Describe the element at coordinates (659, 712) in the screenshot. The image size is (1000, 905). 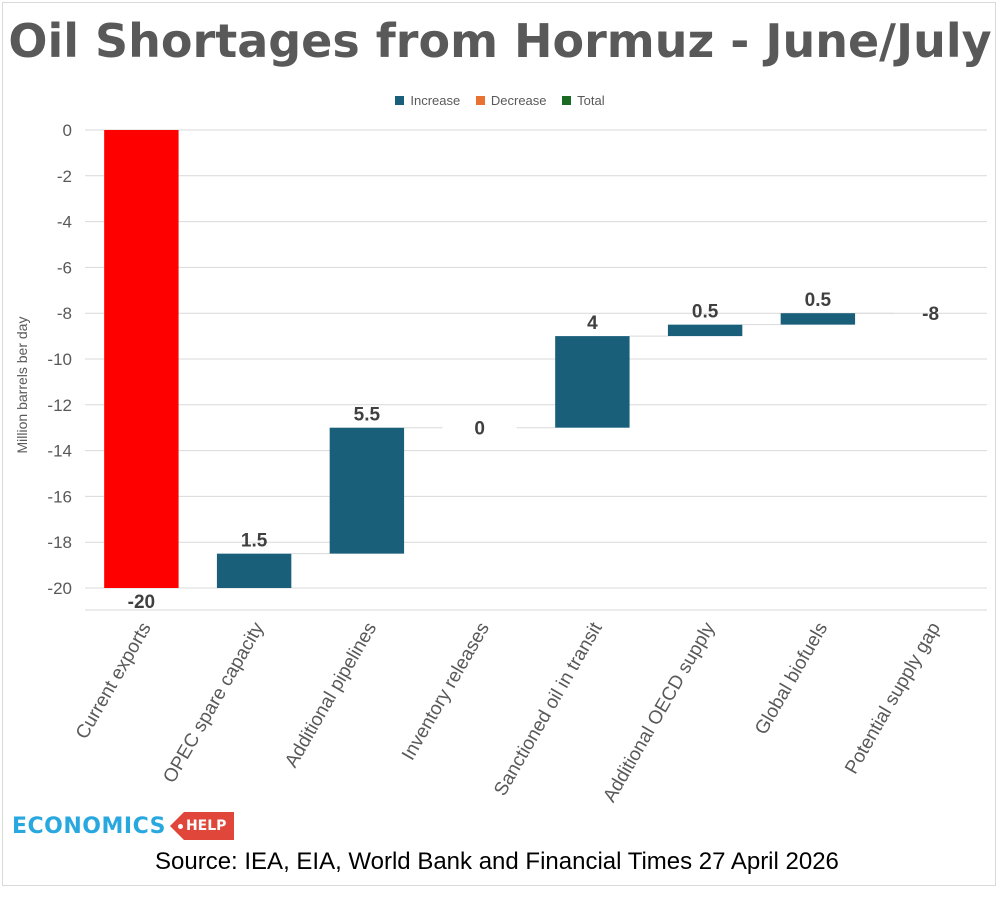
I see `category-label-5: Additional OECD supply` at that location.